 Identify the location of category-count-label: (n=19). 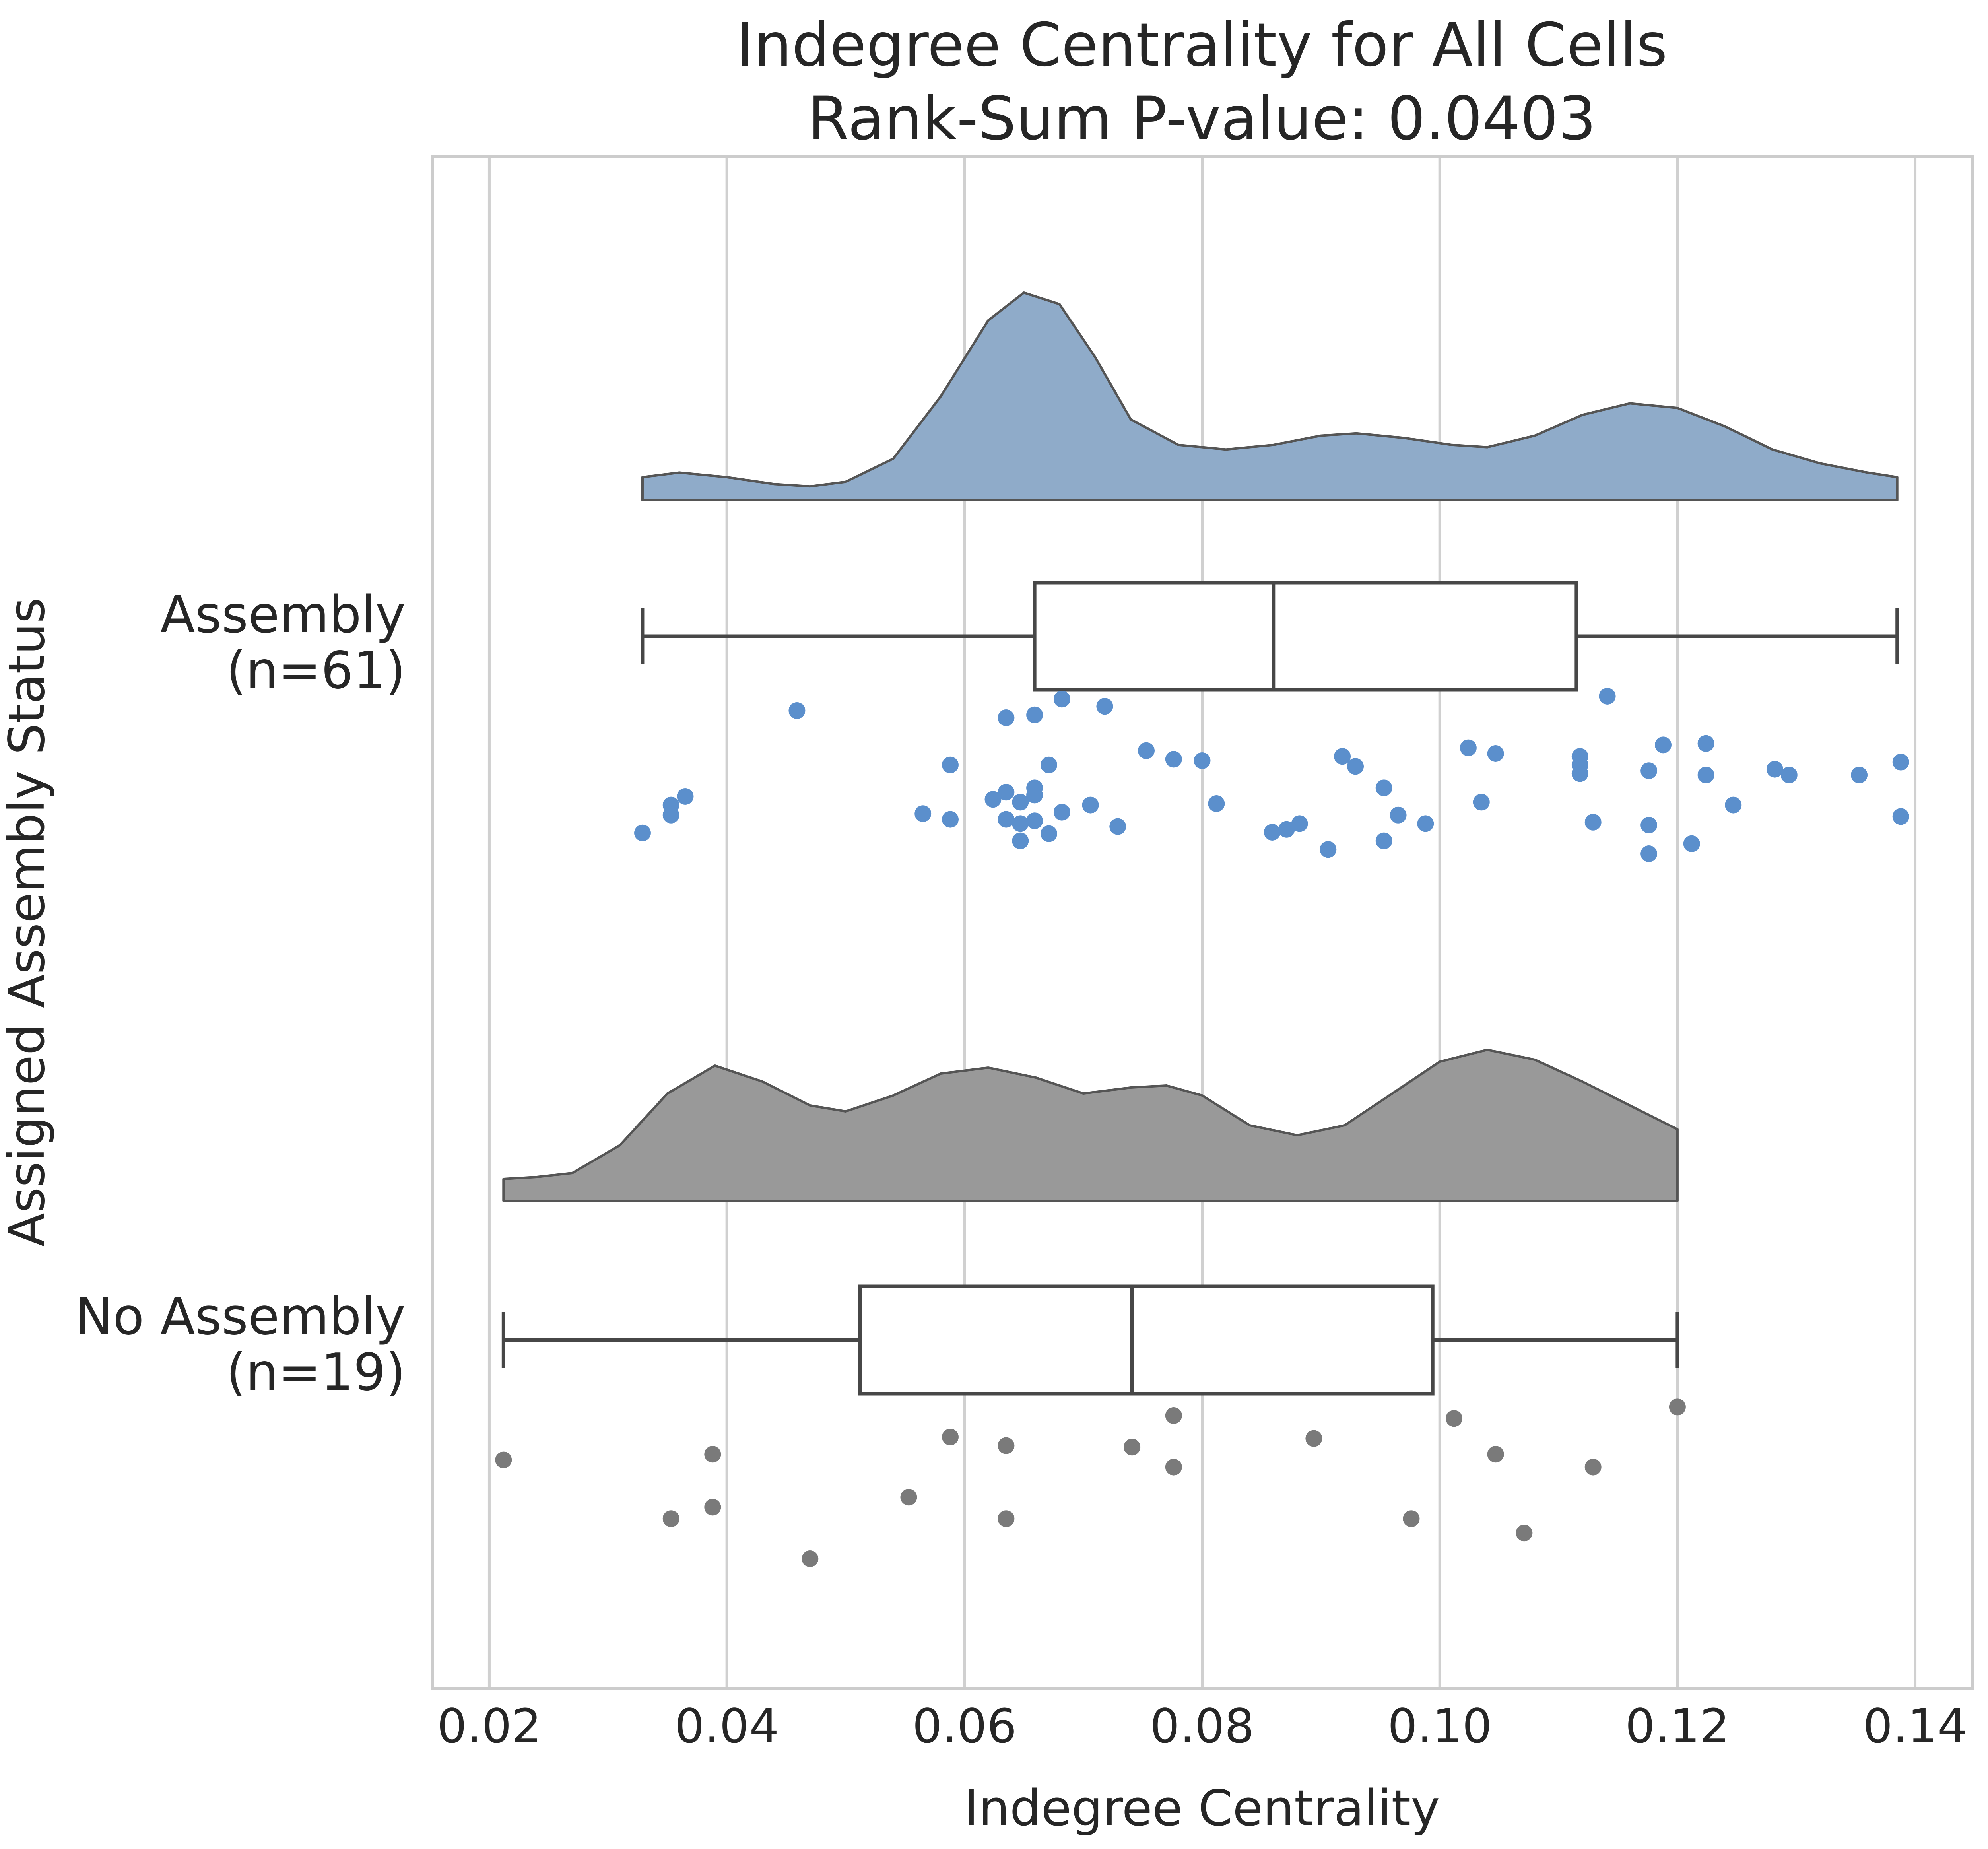
(316, 1372).